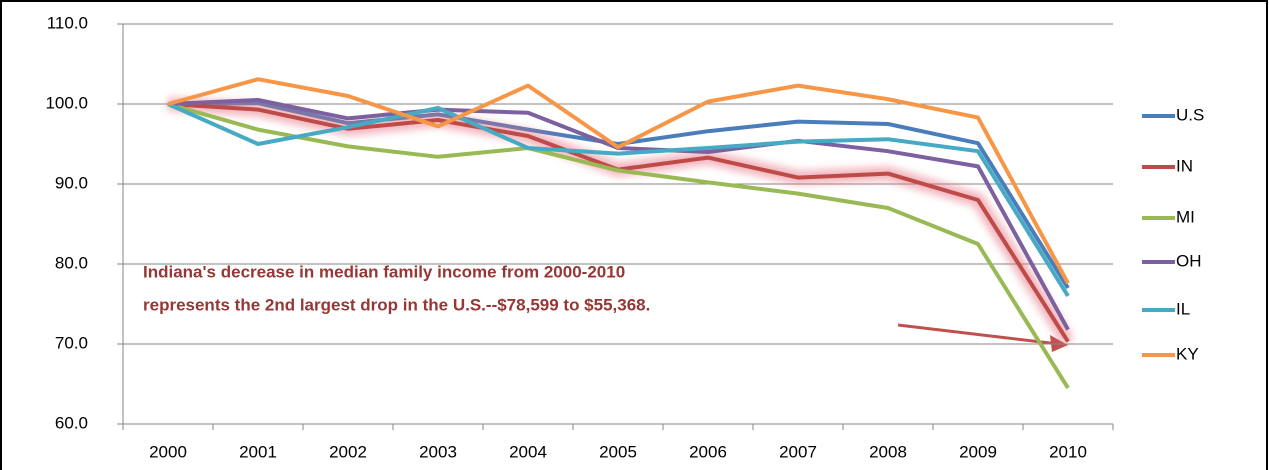  What do you see at coordinates (1189, 260) in the screenshot?
I see `legend-label: OH` at bounding box center [1189, 260].